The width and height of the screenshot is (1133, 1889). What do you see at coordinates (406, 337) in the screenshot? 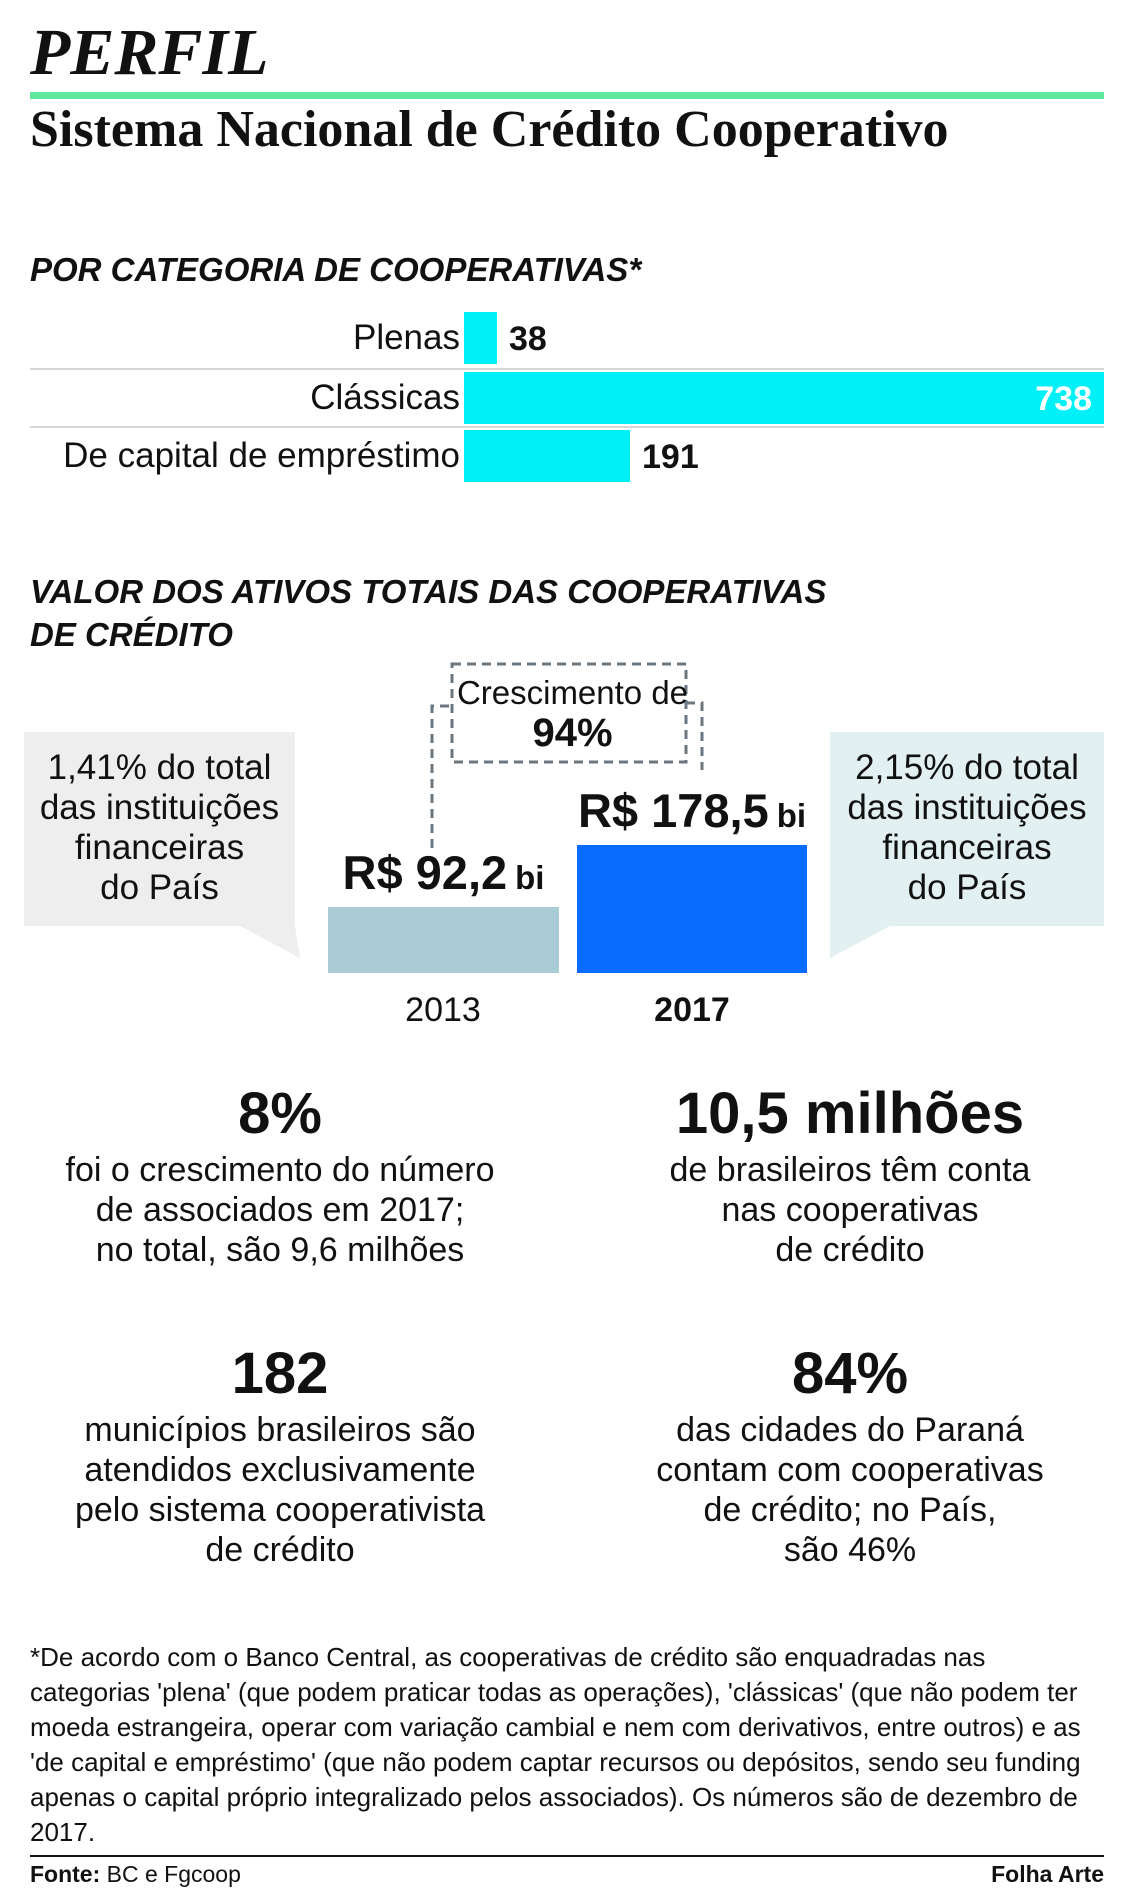
I see `category-label: Plenas` at bounding box center [406, 337].